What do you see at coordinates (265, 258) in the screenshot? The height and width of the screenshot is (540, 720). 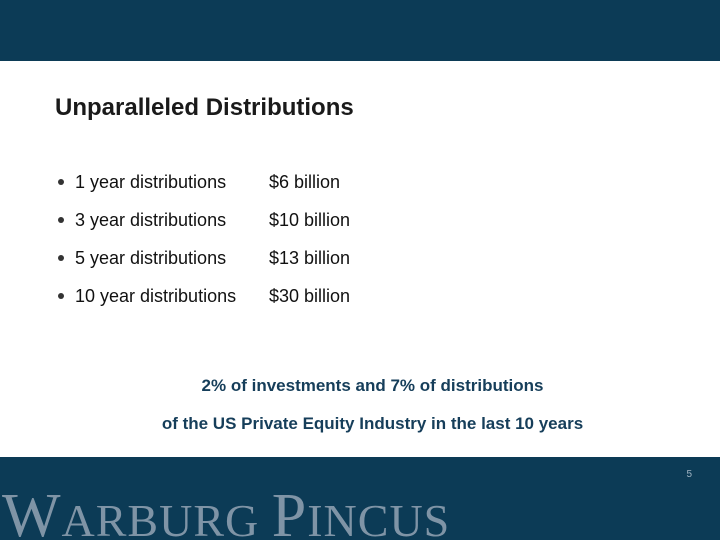 I see `list-item: 5 year distributions $13 billion` at bounding box center [265, 258].